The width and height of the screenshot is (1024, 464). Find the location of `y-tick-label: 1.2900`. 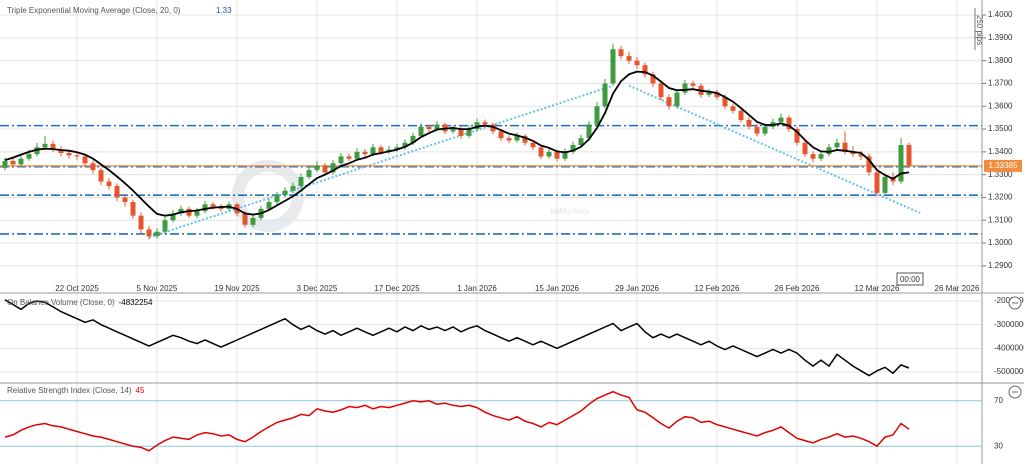

y-tick-label: 1.2900 is located at coordinates (1000, 265).